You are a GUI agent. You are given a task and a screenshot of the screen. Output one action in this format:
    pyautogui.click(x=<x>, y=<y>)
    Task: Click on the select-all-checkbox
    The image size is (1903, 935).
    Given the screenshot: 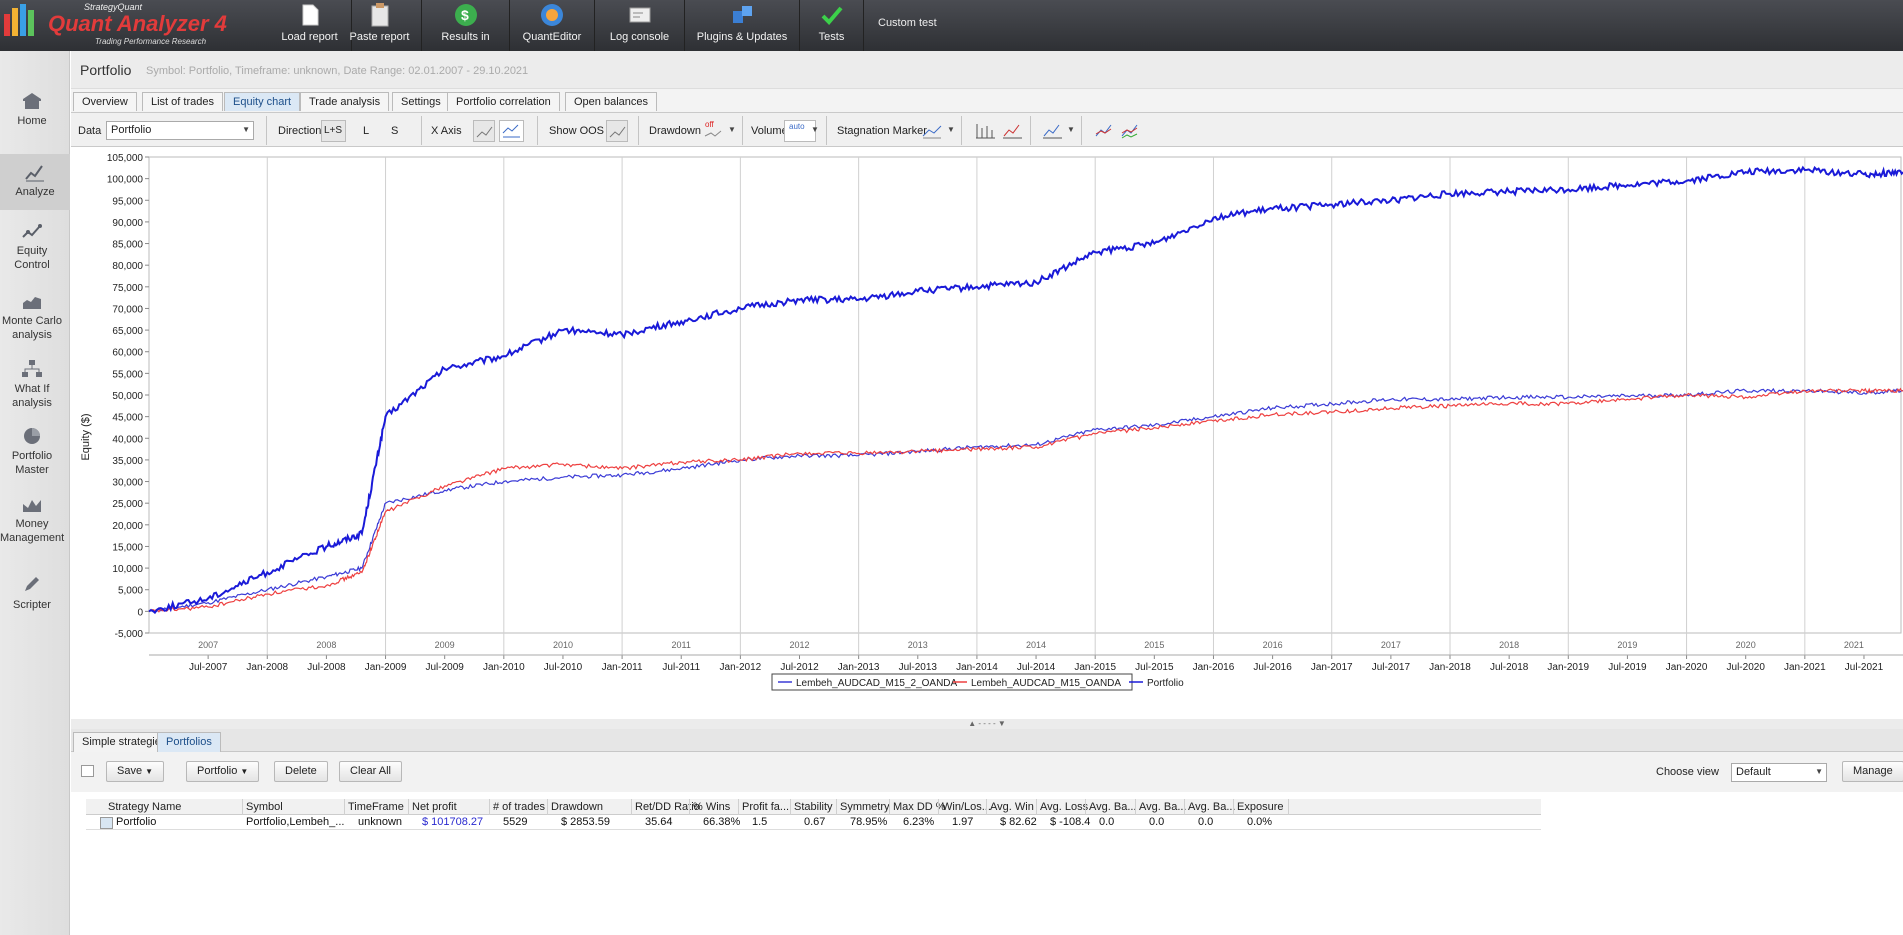 What is the action you would take?
    pyautogui.click(x=87, y=771)
    